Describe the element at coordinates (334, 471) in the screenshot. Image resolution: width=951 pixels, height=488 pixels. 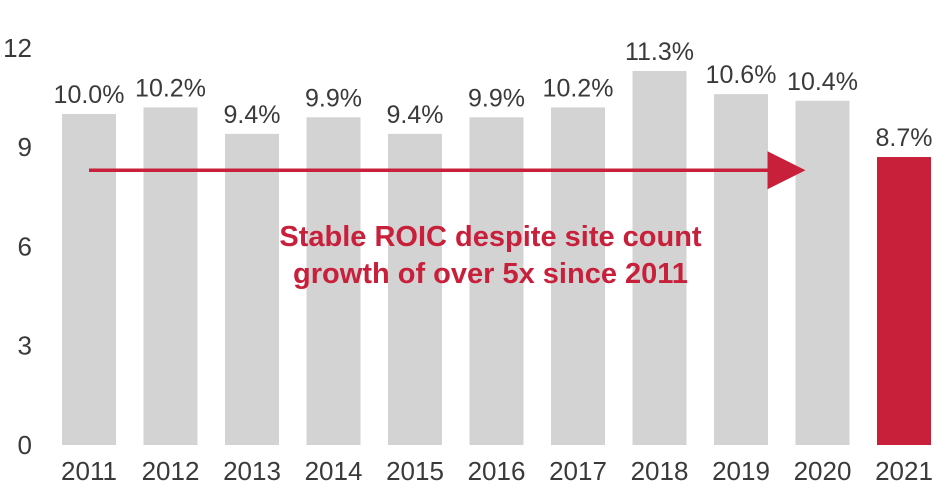
I see `x-tick-label: 2014` at that location.